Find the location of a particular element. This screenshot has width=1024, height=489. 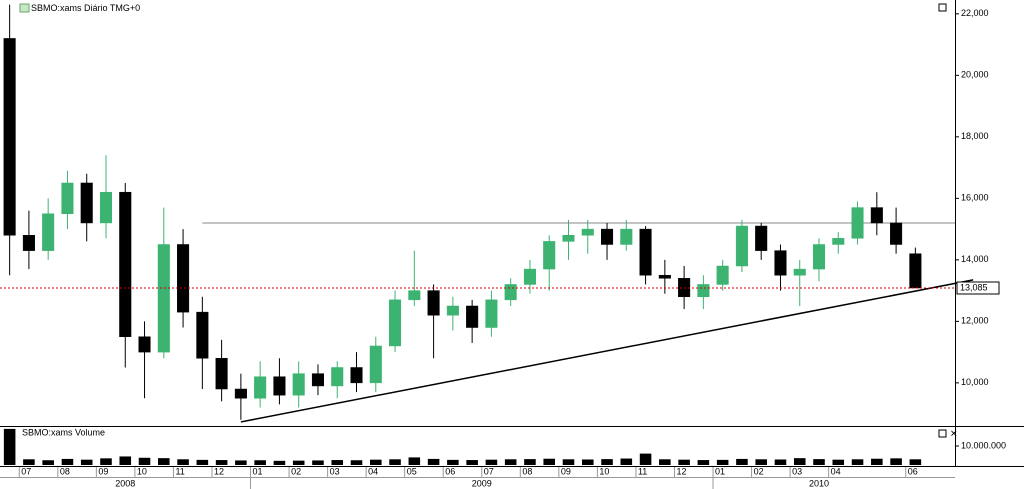

volume-maximize-button is located at coordinates (942, 433).